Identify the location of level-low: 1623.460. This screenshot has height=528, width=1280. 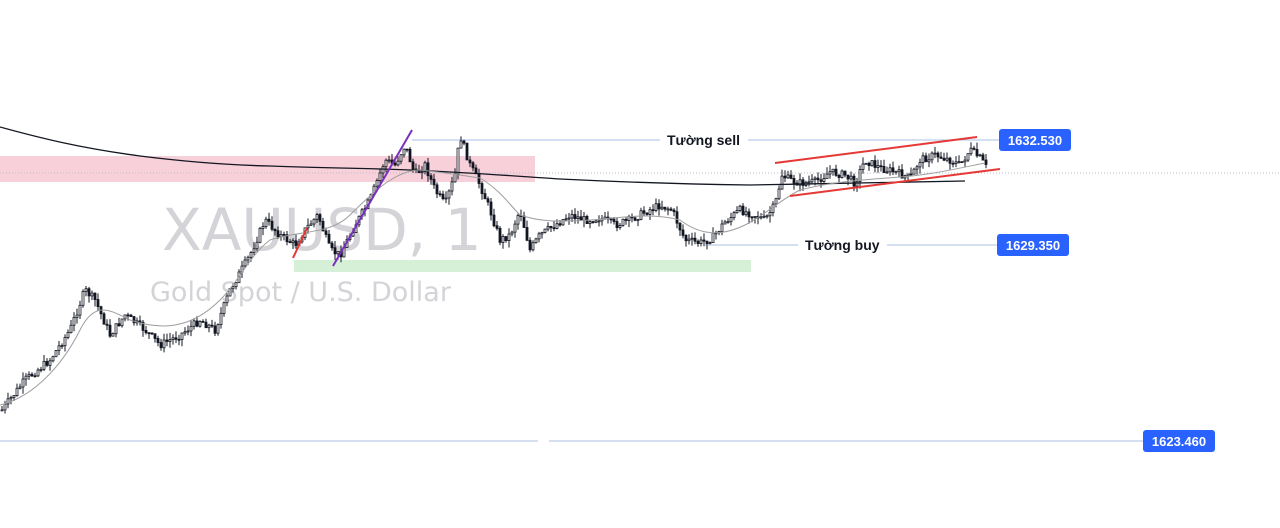
(607, 441).